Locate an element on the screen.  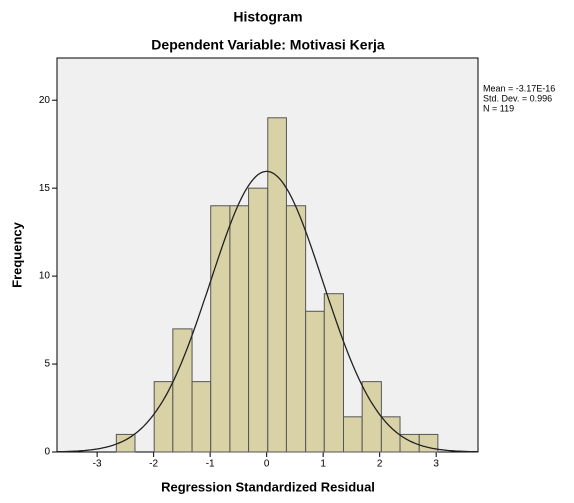
stat-label: N = 119 is located at coordinates (498, 108).